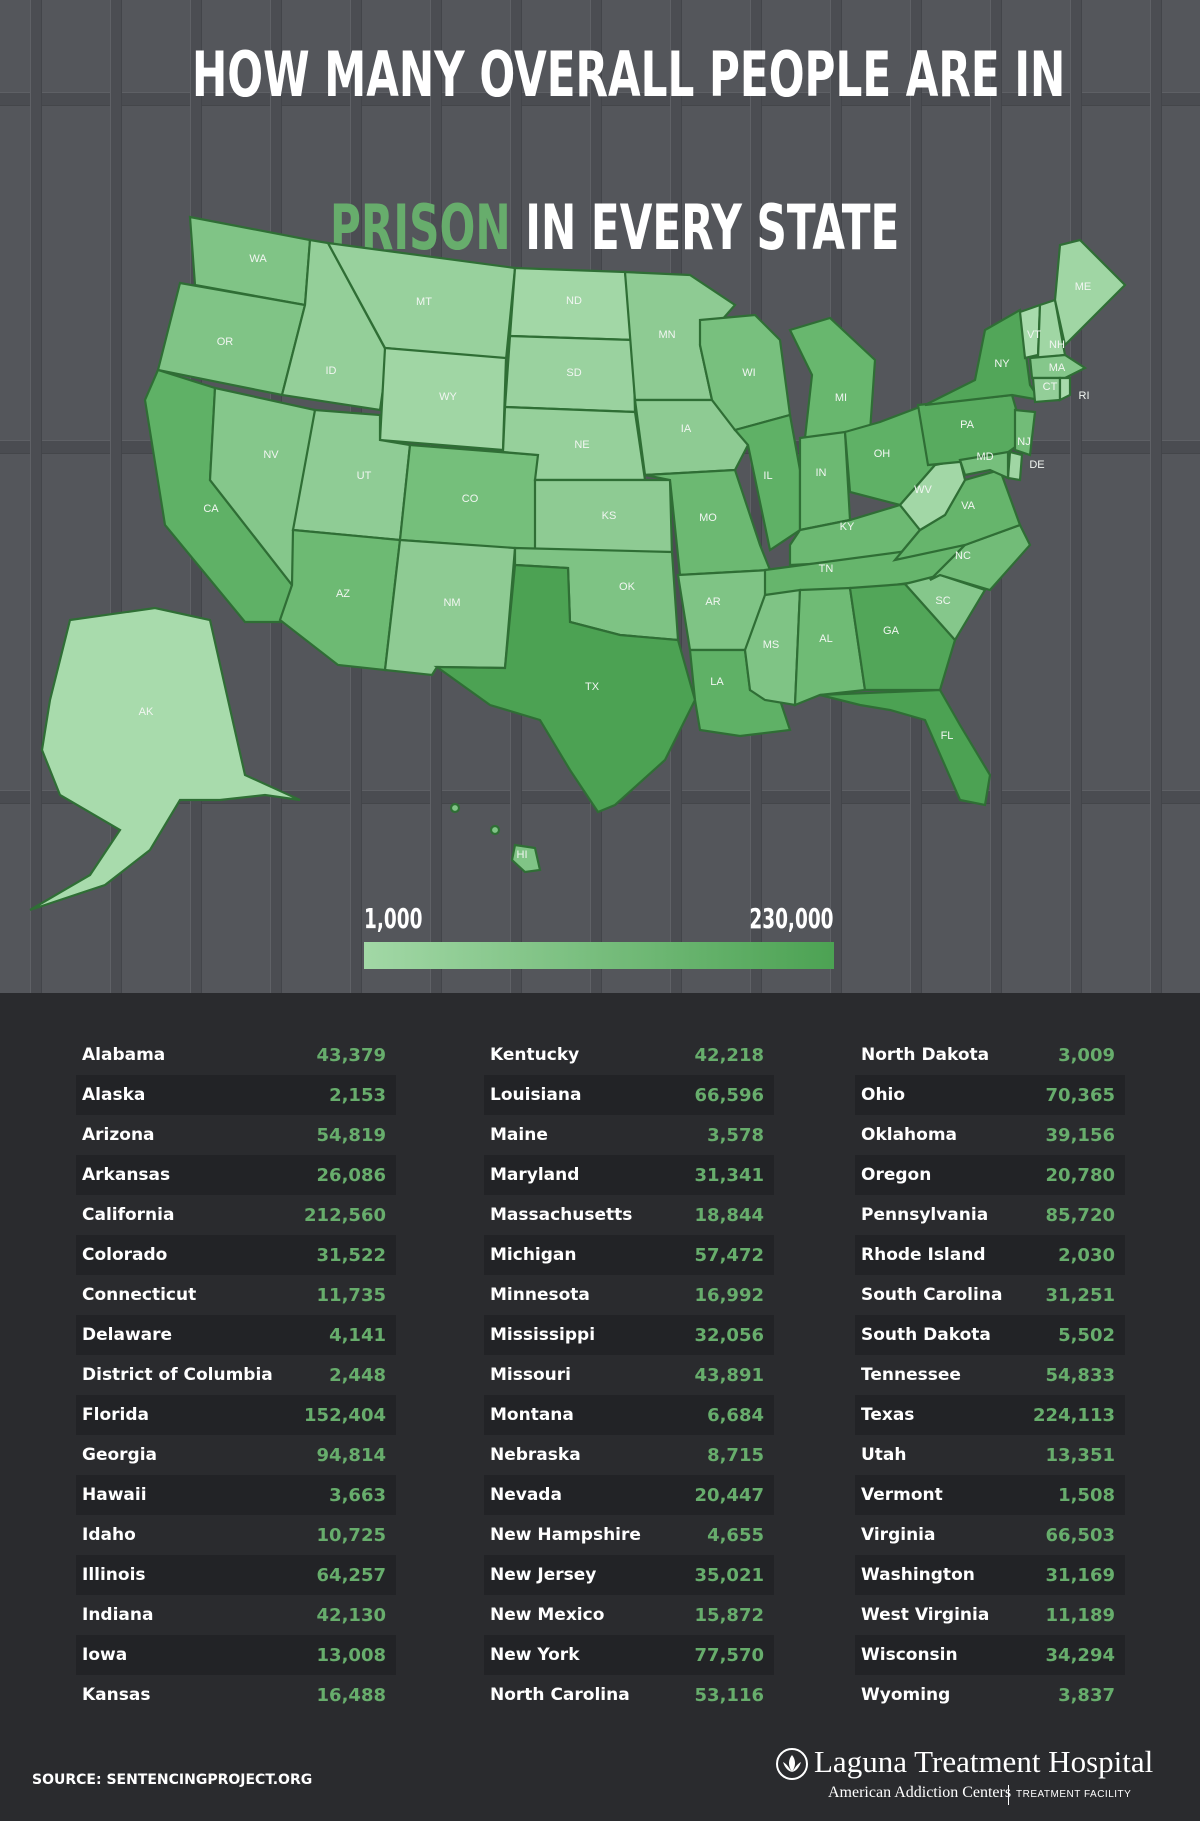  I want to click on table-row: Indiana 42,130, so click(236, 1615).